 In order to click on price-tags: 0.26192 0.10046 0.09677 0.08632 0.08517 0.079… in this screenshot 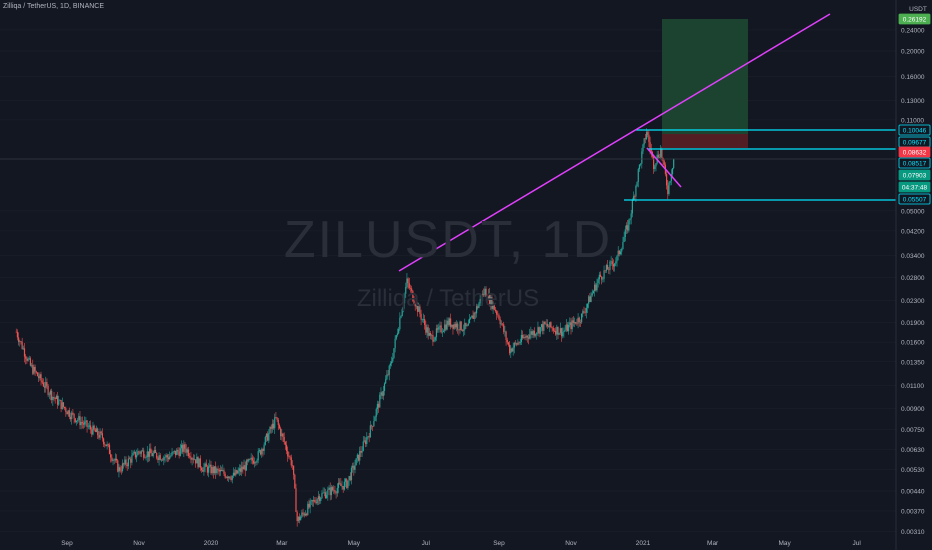, I will do `click(914, 109)`.